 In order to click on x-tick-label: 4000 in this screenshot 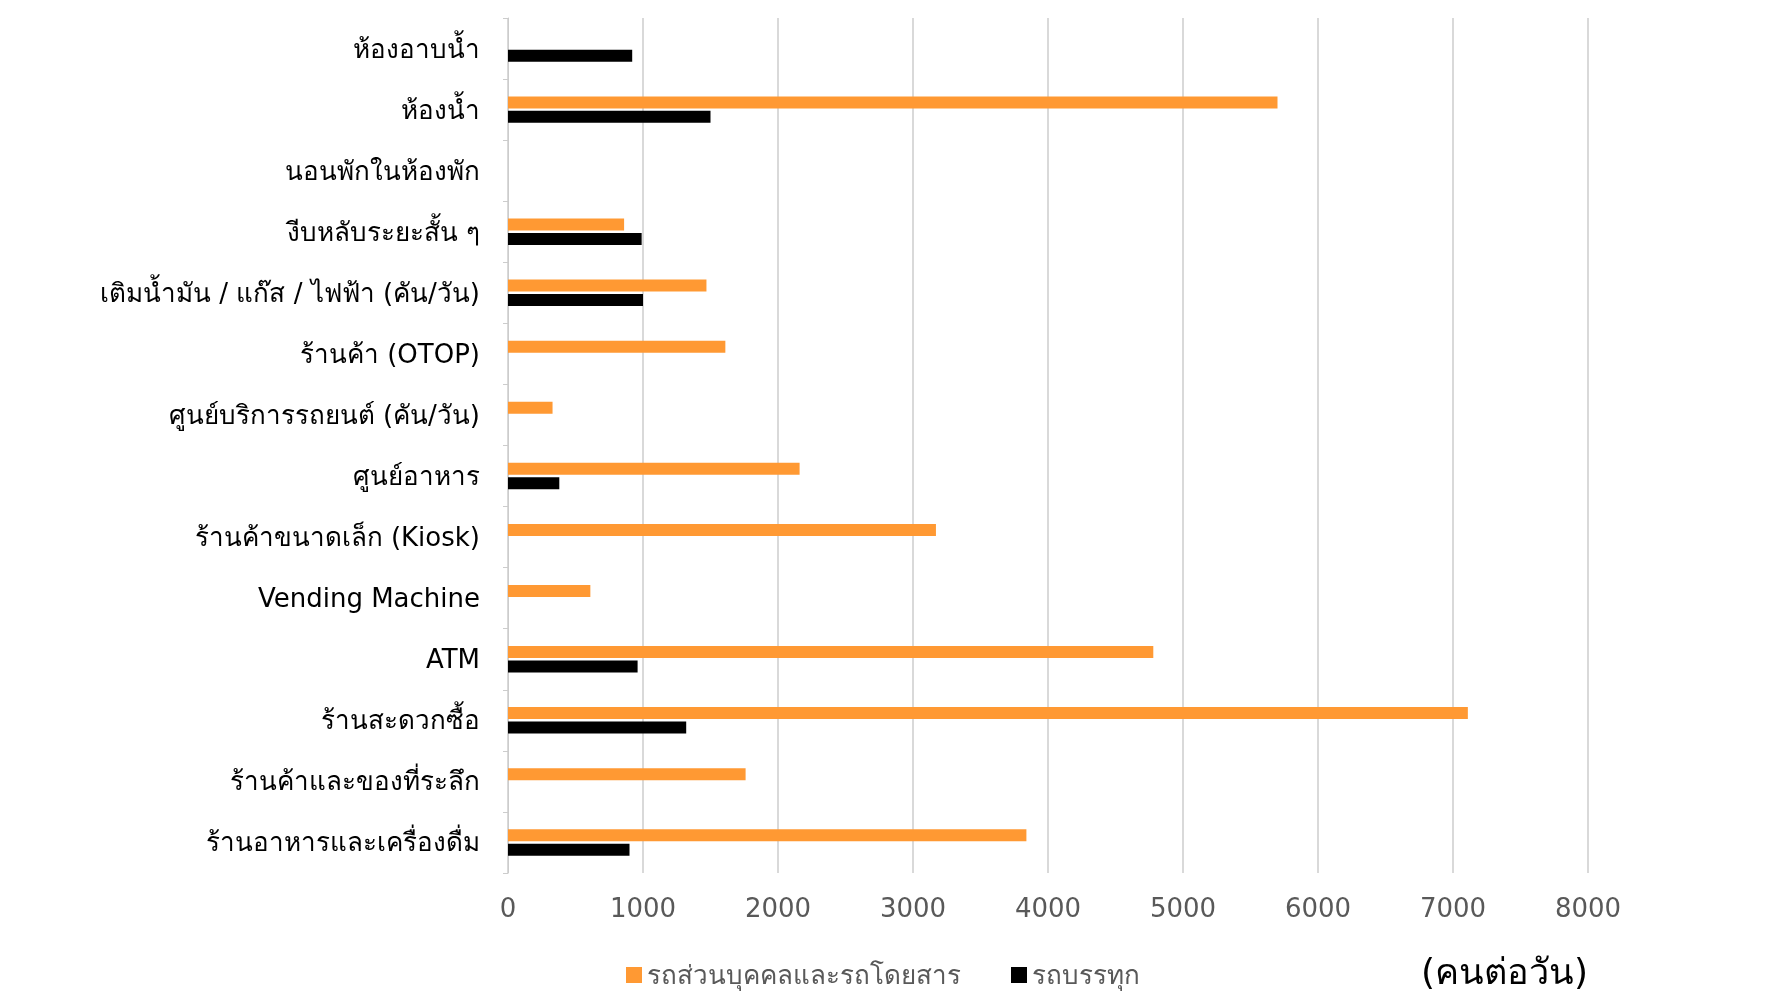, I will do `click(1048, 908)`.